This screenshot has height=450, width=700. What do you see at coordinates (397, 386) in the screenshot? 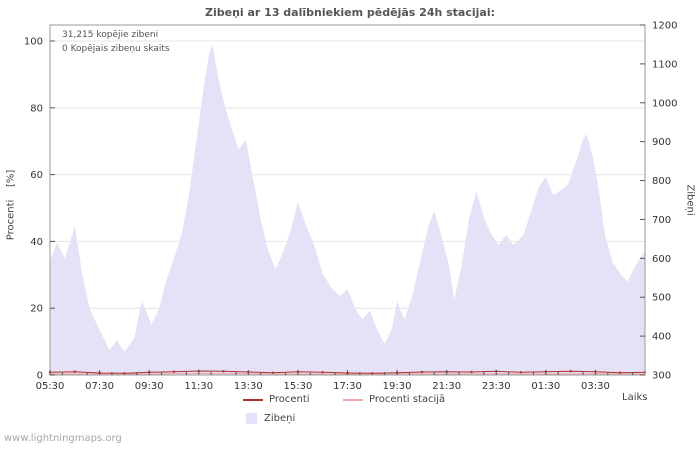
I see `x-tick-label: 19:30` at bounding box center [397, 386].